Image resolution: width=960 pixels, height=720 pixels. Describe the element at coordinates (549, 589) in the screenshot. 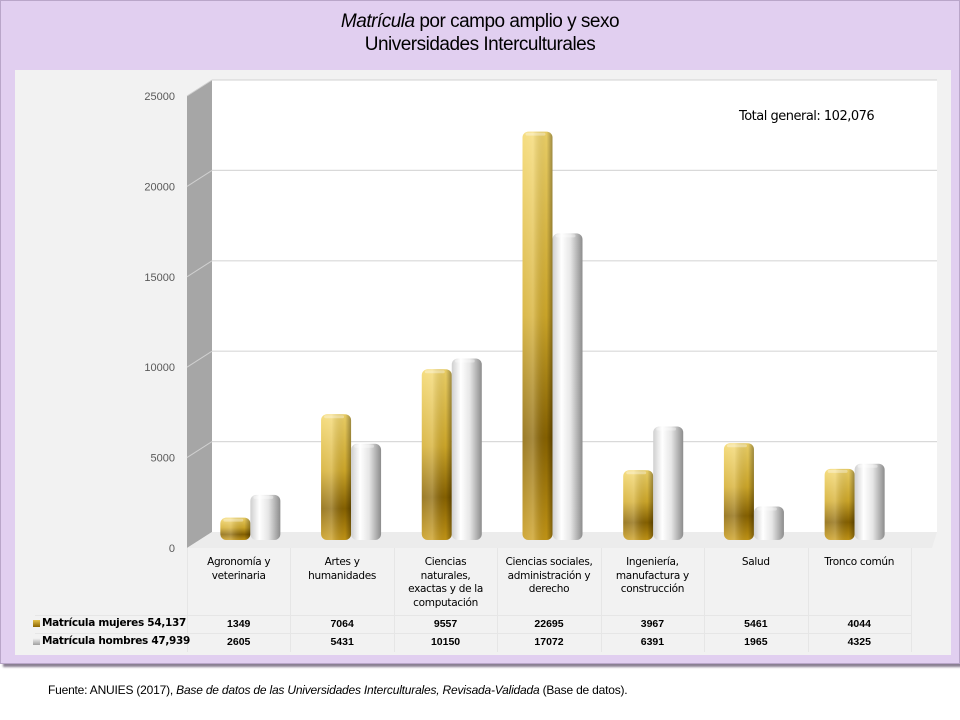

I see `category-label-line: derecho` at that location.